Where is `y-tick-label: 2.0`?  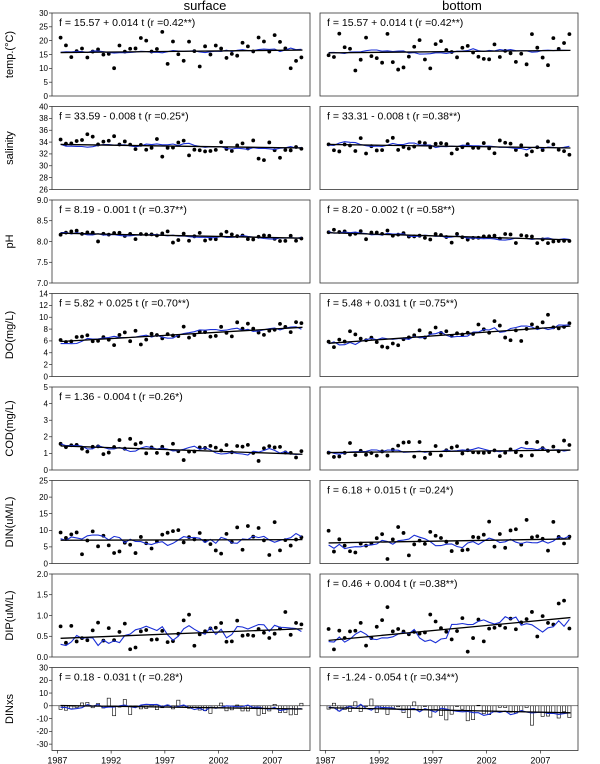
y-tick-label: 2.0 is located at coordinates (43, 574).